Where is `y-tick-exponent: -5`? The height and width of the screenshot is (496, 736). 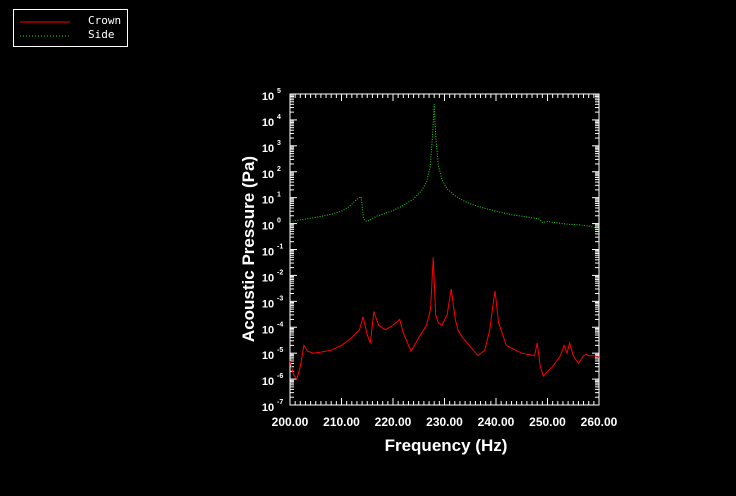
y-tick-exponent: -5 is located at coordinates (280, 350).